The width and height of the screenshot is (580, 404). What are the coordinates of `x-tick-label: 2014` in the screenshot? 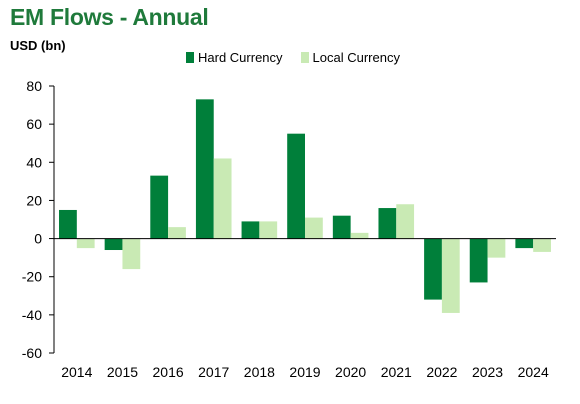 It's located at (76, 372).